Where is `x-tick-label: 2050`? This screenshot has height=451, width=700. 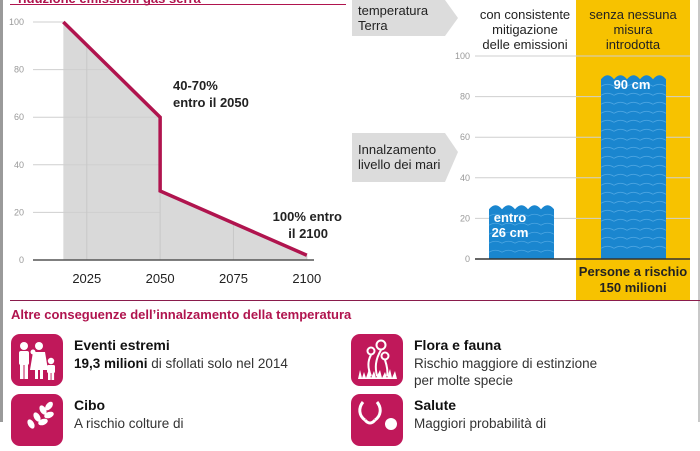 x-tick-label: 2050 is located at coordinates (160, 278).